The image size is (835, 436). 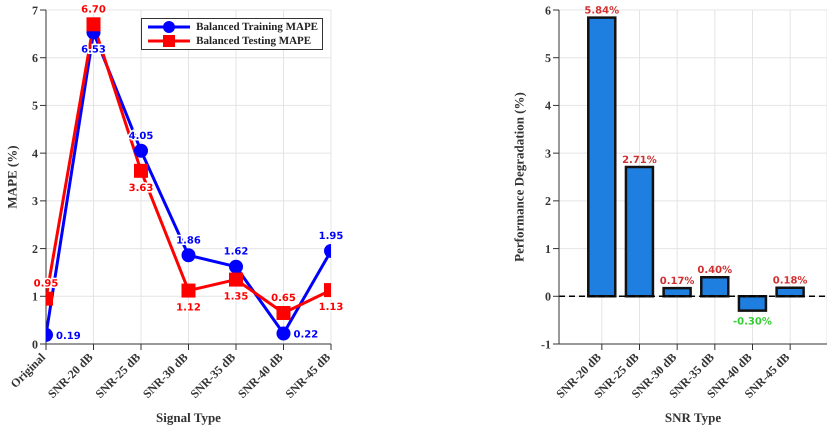 I want to click on x-axis-title: SNR Type, so click(x=693, y=417).